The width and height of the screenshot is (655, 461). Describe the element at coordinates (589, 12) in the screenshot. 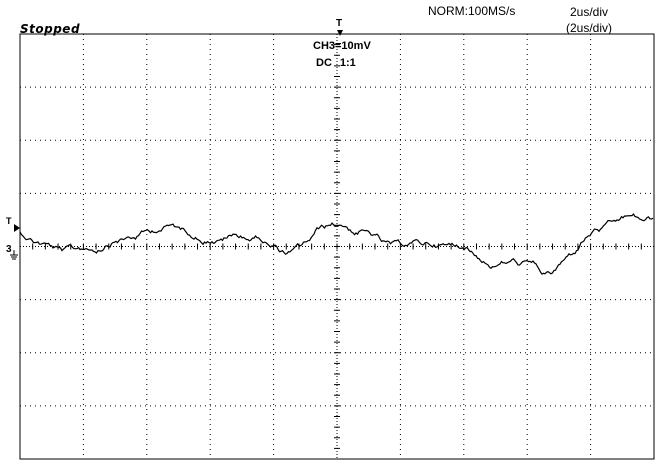

I see `timebase-main: 2us/div` at that location.